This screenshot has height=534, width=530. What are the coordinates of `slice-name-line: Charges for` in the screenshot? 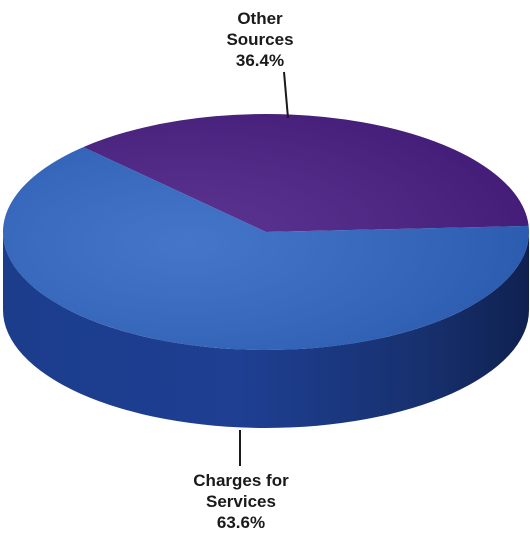 It's located at (241, 480).